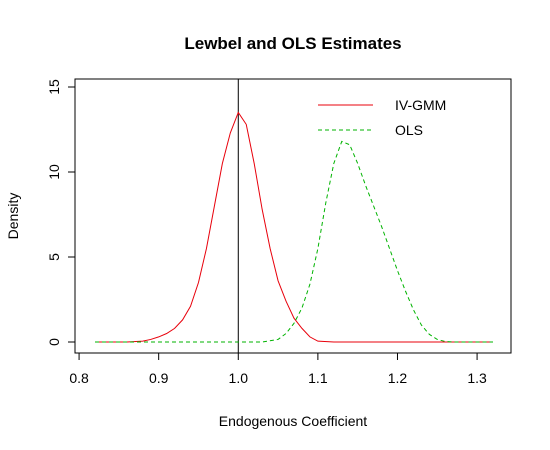  Describe the element at coordinates (61, 212) in the screenshot. I see `y-axis: 0 5 10 15` at that location.